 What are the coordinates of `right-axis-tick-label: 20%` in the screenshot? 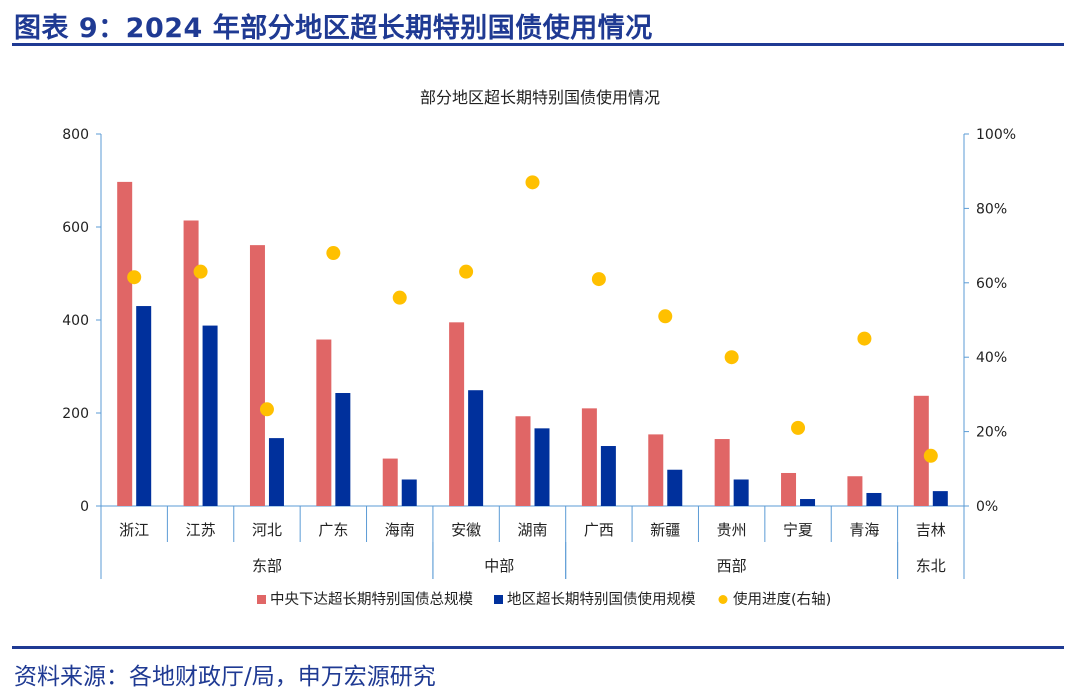 It's located at (991, 433).